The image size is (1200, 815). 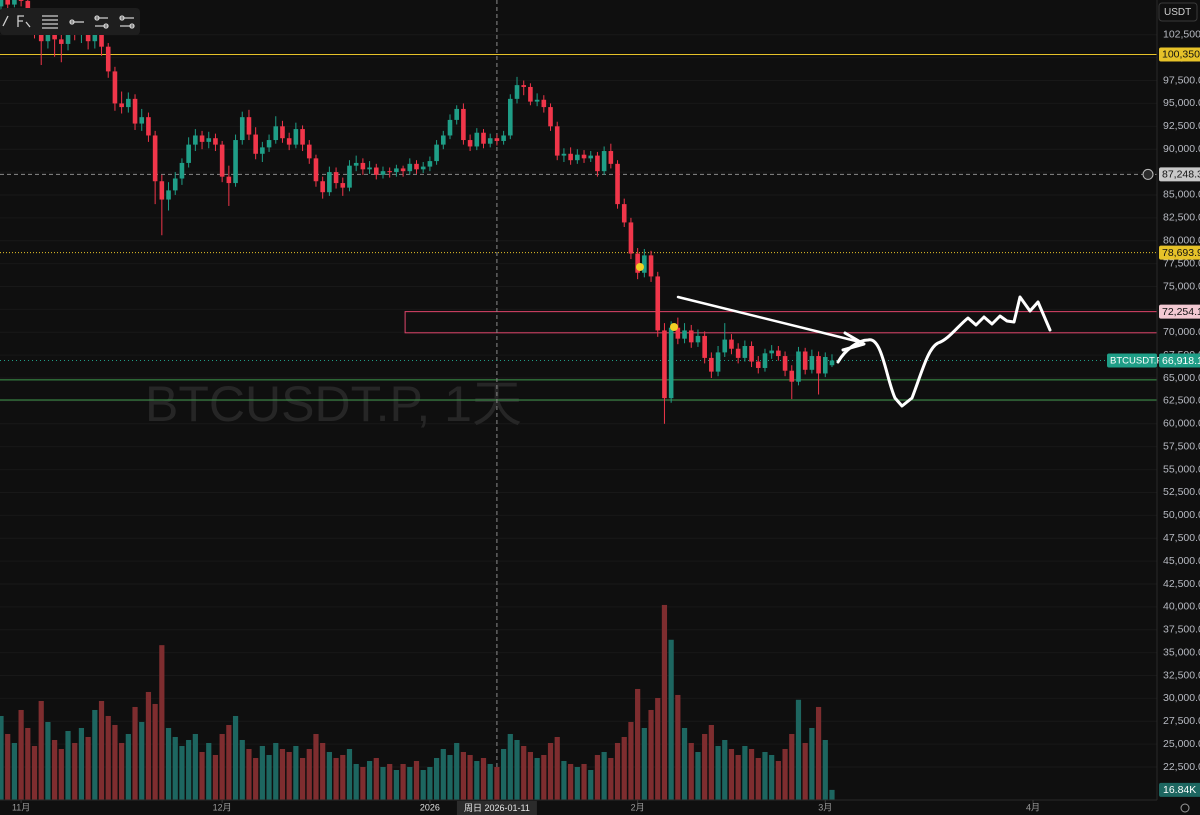 I want to click on y-tick-label: 82,500.0, so click(x=1181, y=218).